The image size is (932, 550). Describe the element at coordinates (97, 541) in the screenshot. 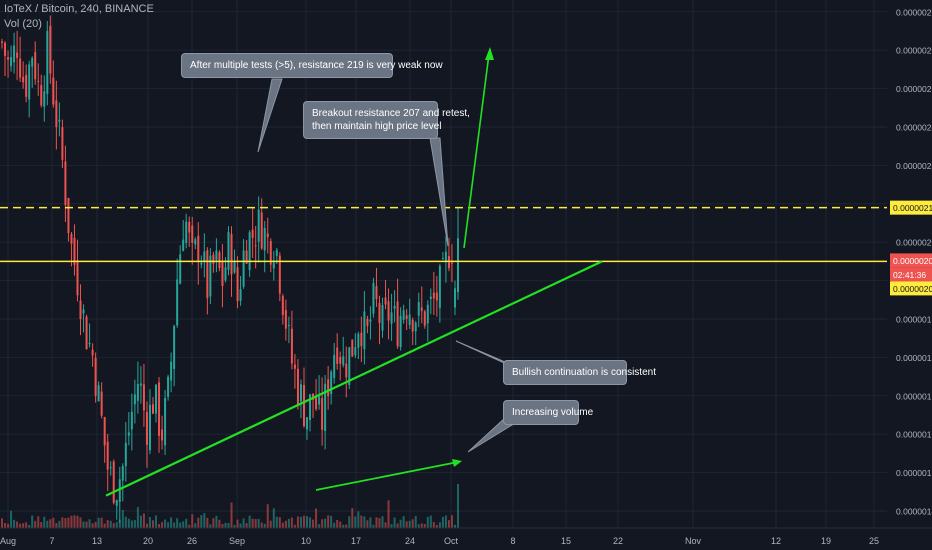

I see `time-tick-label: 13` at that location.